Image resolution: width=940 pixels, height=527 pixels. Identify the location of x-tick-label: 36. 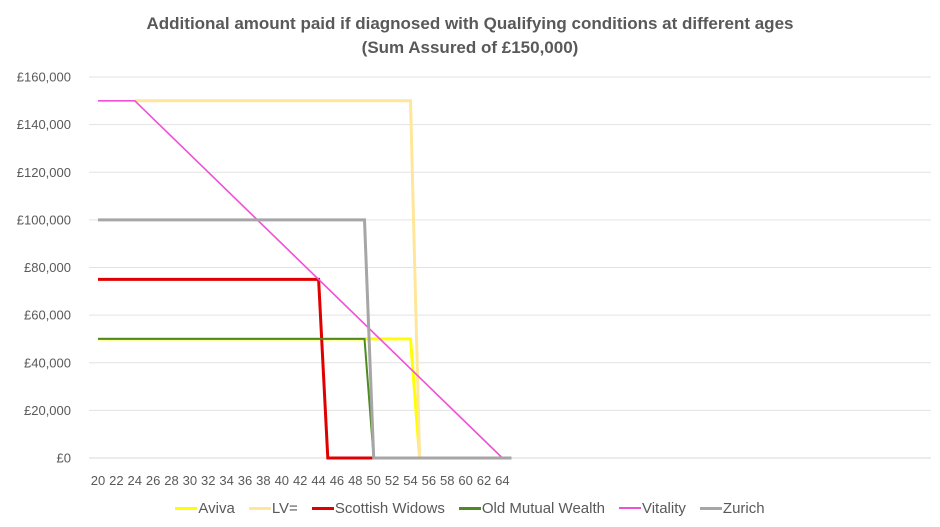
(245, 480).